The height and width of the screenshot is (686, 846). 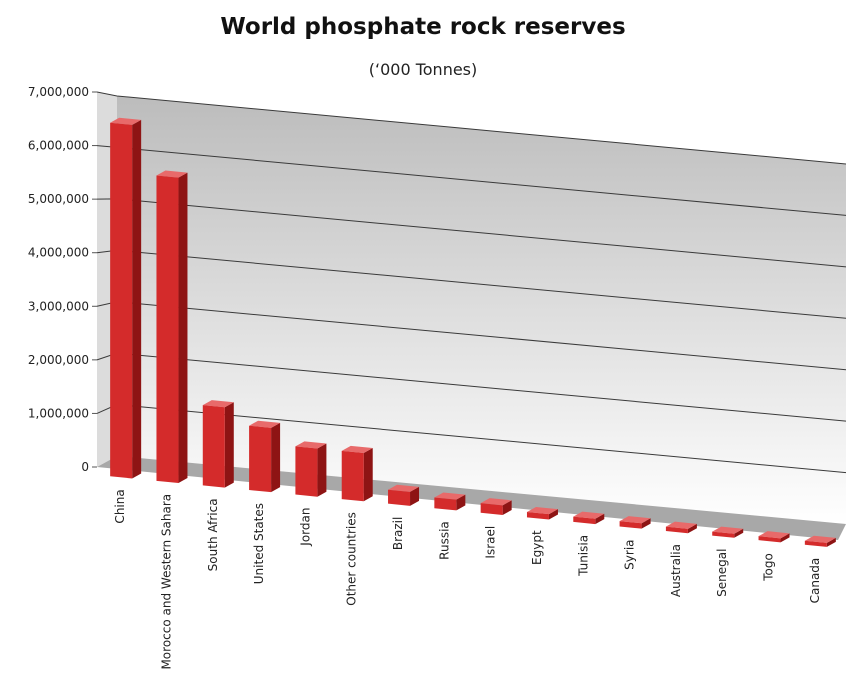 I want to click on x-tick-label: Jordan, so click(x=305, y=527).